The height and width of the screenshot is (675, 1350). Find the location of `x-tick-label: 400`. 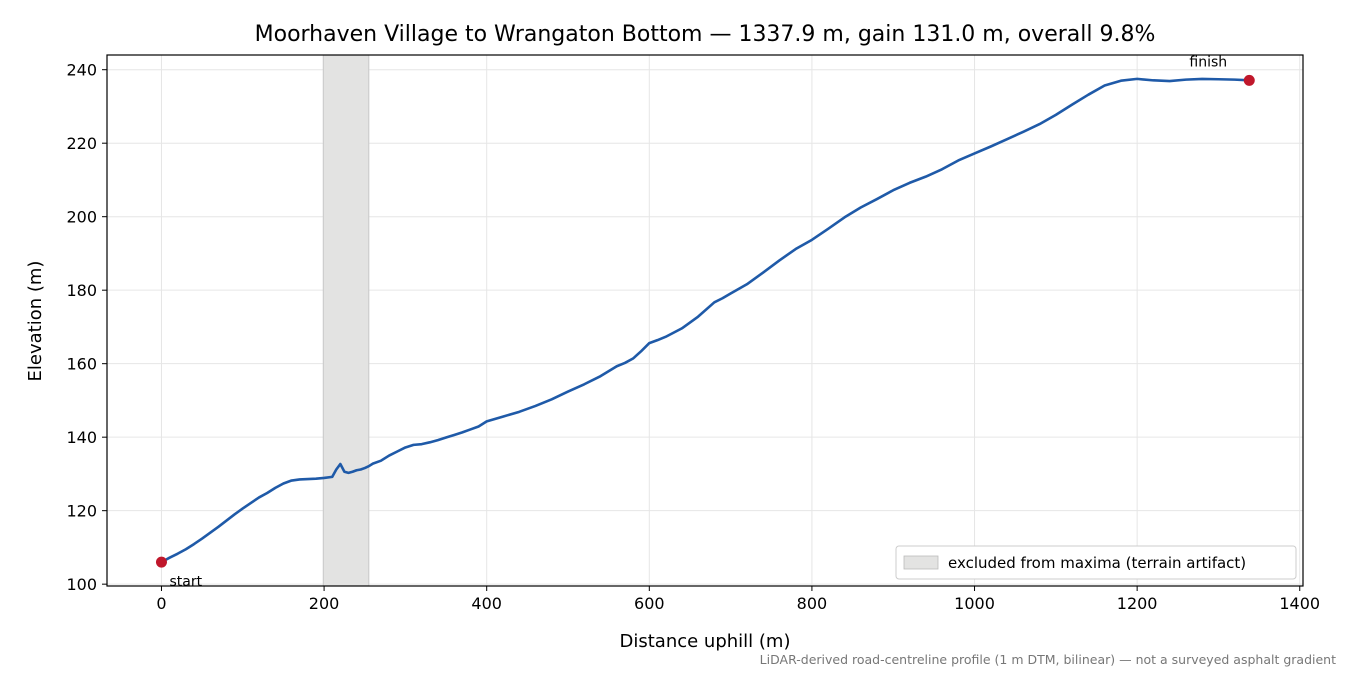

x-tick-label: 400 is located at coordinates (486, 603).